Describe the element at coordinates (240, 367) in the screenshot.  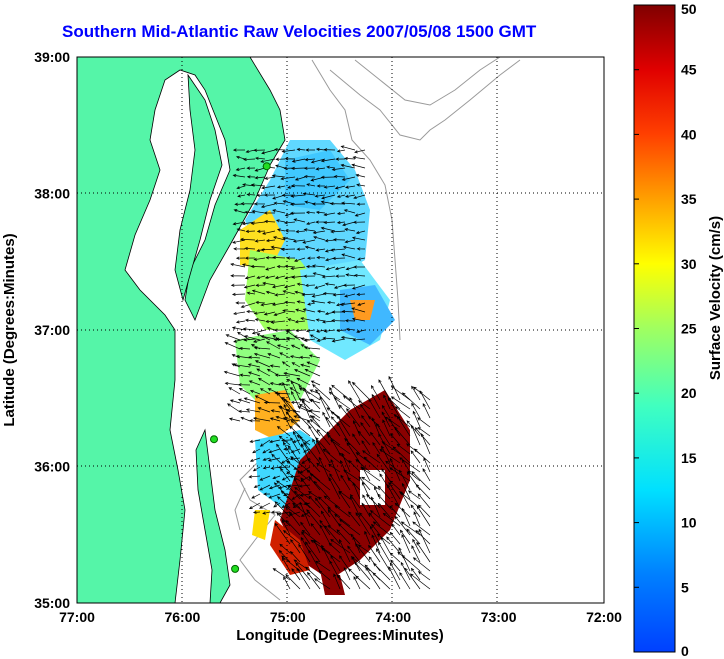
I see `stations` at that location.